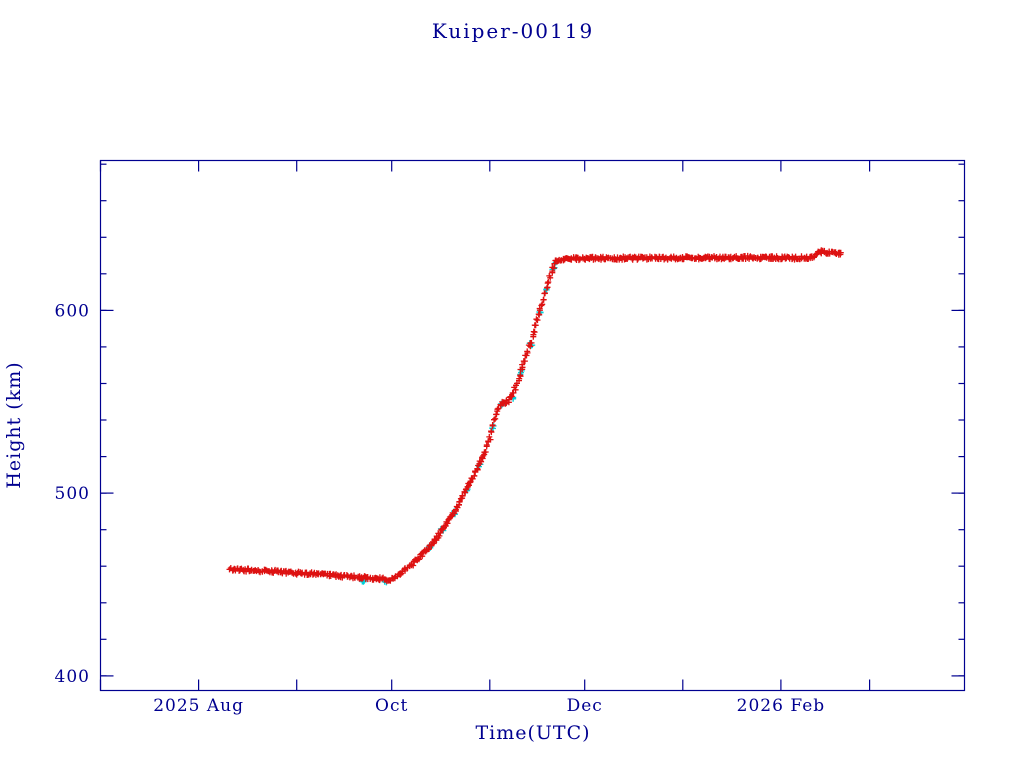  Describe the element at coordinates (513, 31) in the screenshot. I see `chart-title: Kuiper-00119` at that location.